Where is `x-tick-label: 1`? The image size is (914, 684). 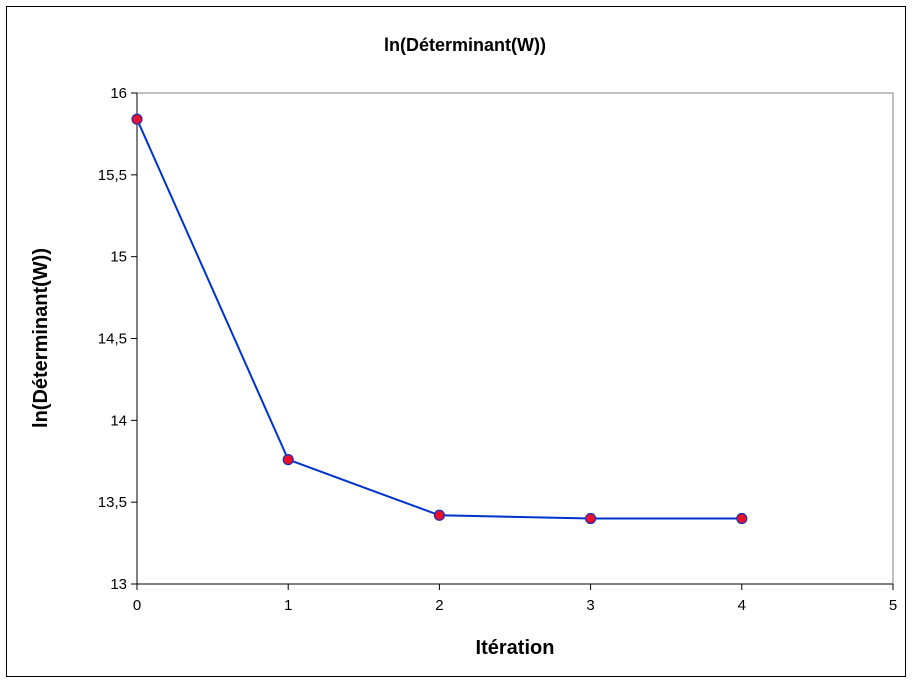
x-tick-label: 1 is located at coordinates (288, 605).